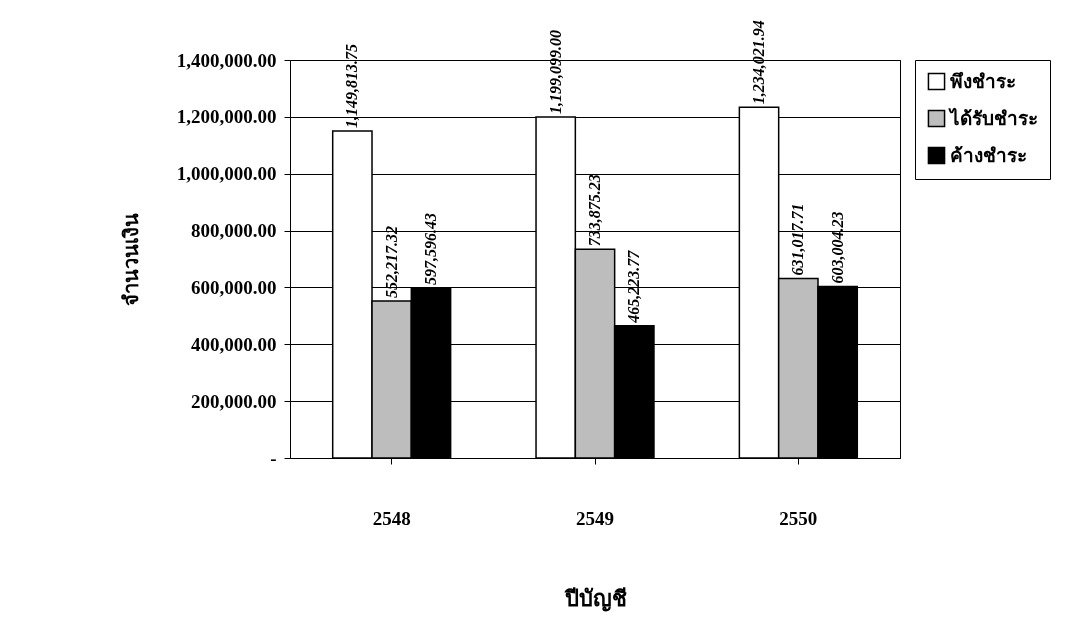 The height and width of the screenshot is (639, 1089). I want to click on x-tick-label: 2550, so click(798, 518).